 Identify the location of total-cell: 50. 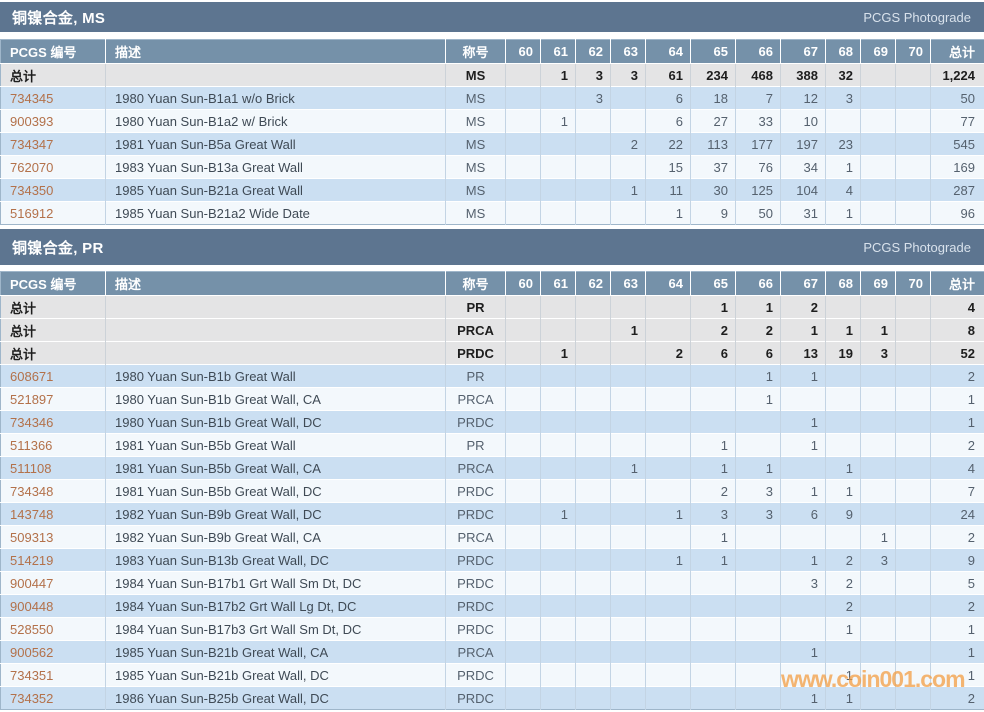
(957, 98).